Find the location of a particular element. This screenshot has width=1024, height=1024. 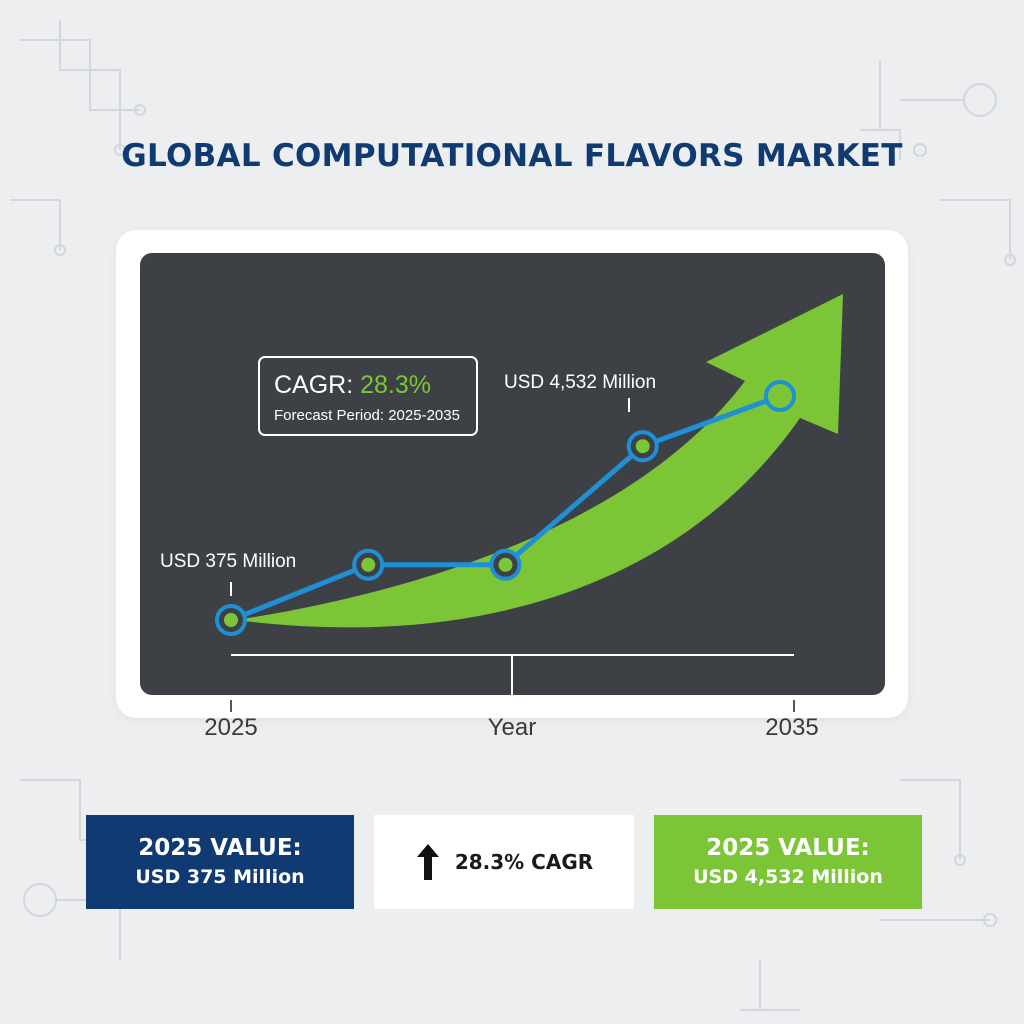

x-axis-label: Year is located at coordinates (512, 727).